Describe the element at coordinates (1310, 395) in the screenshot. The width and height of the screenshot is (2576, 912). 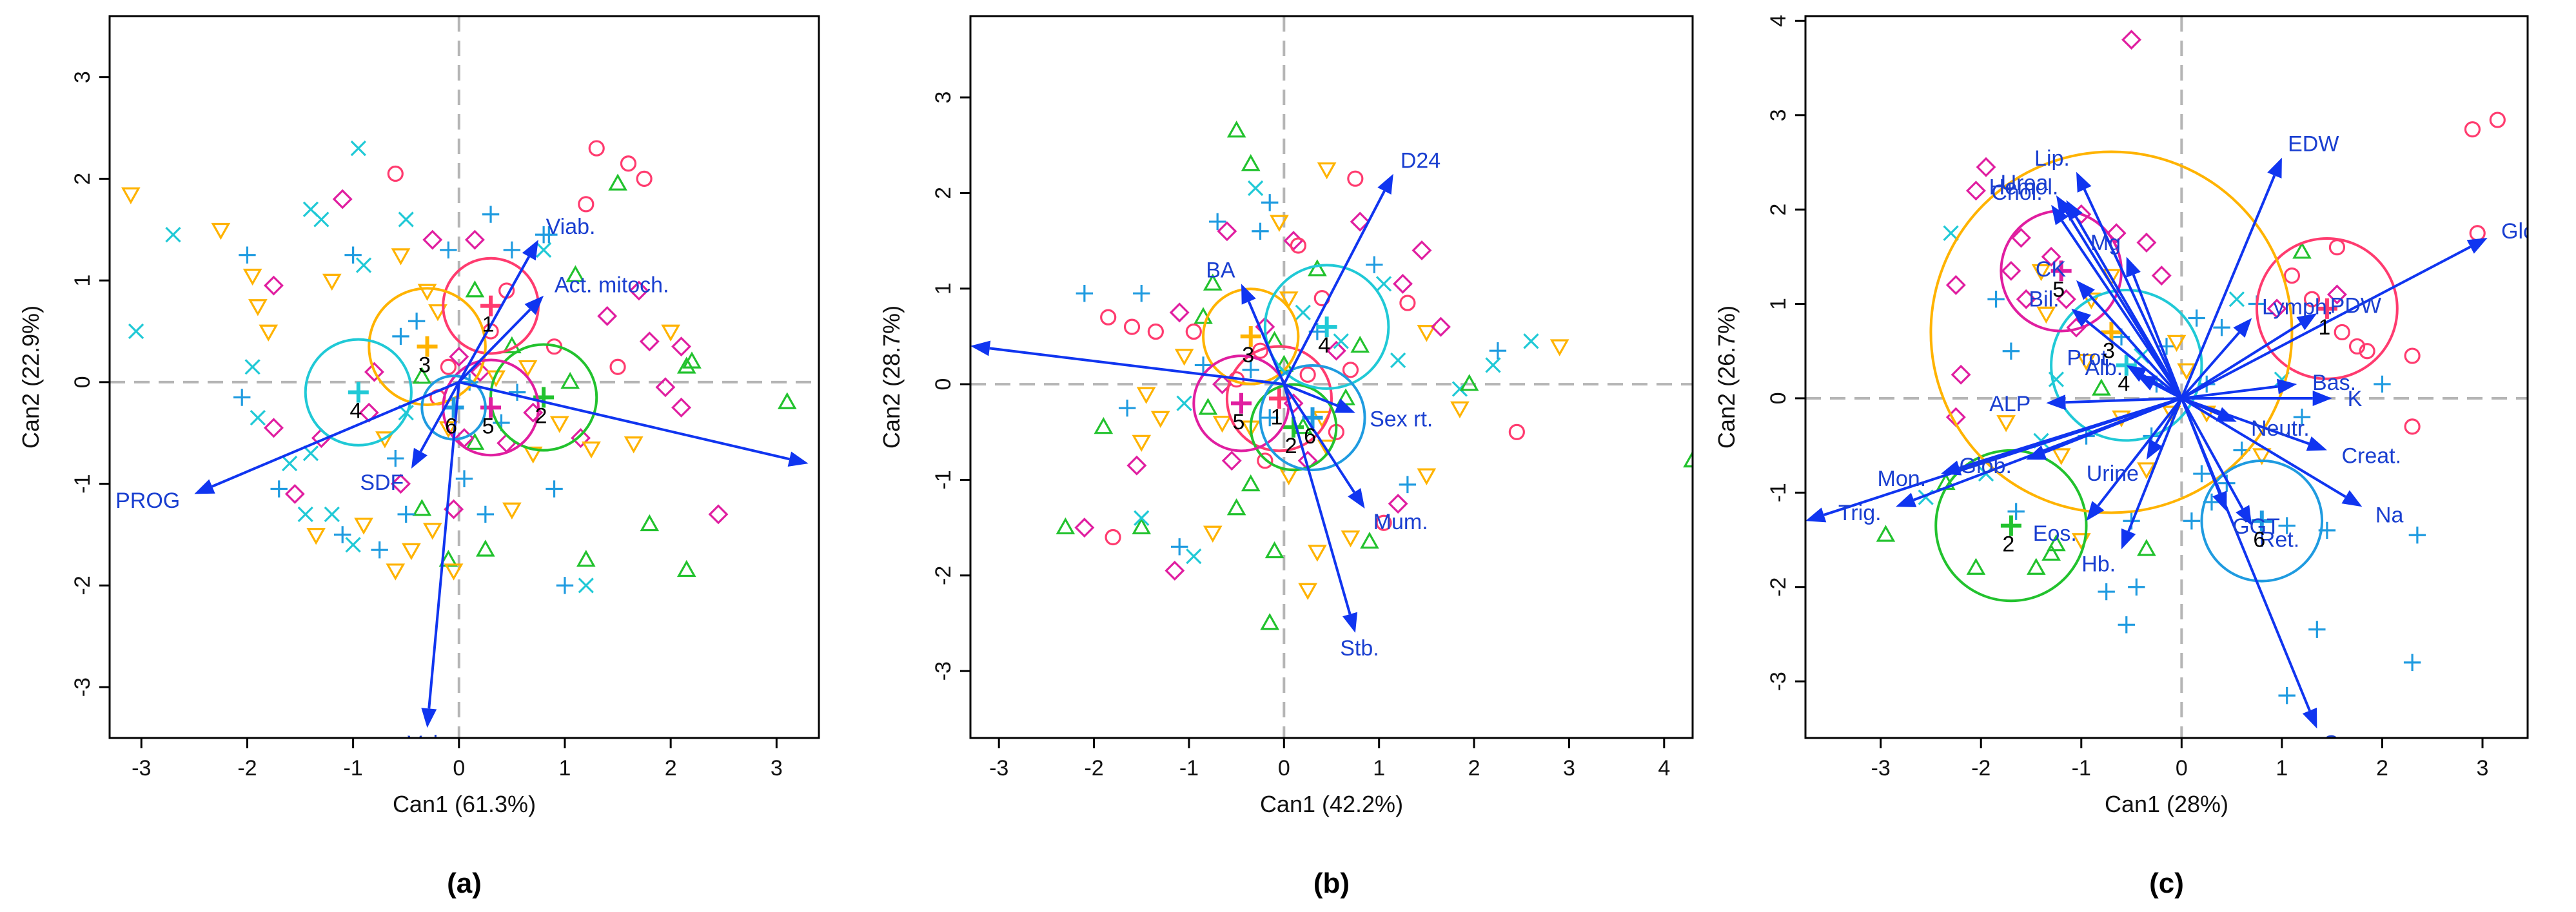
I see `arrow-sex-rt-shaft` at that location.